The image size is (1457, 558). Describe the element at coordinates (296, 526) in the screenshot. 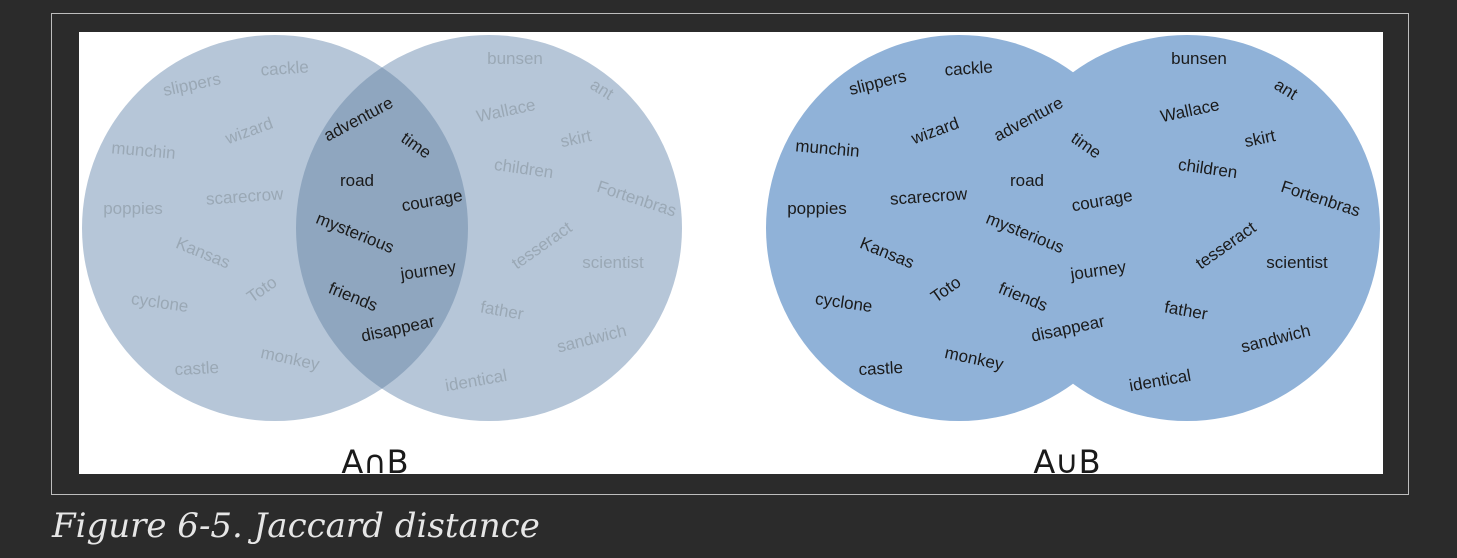

I see `figure-caption: Figure 6-5. Jaccard distance` at that location.